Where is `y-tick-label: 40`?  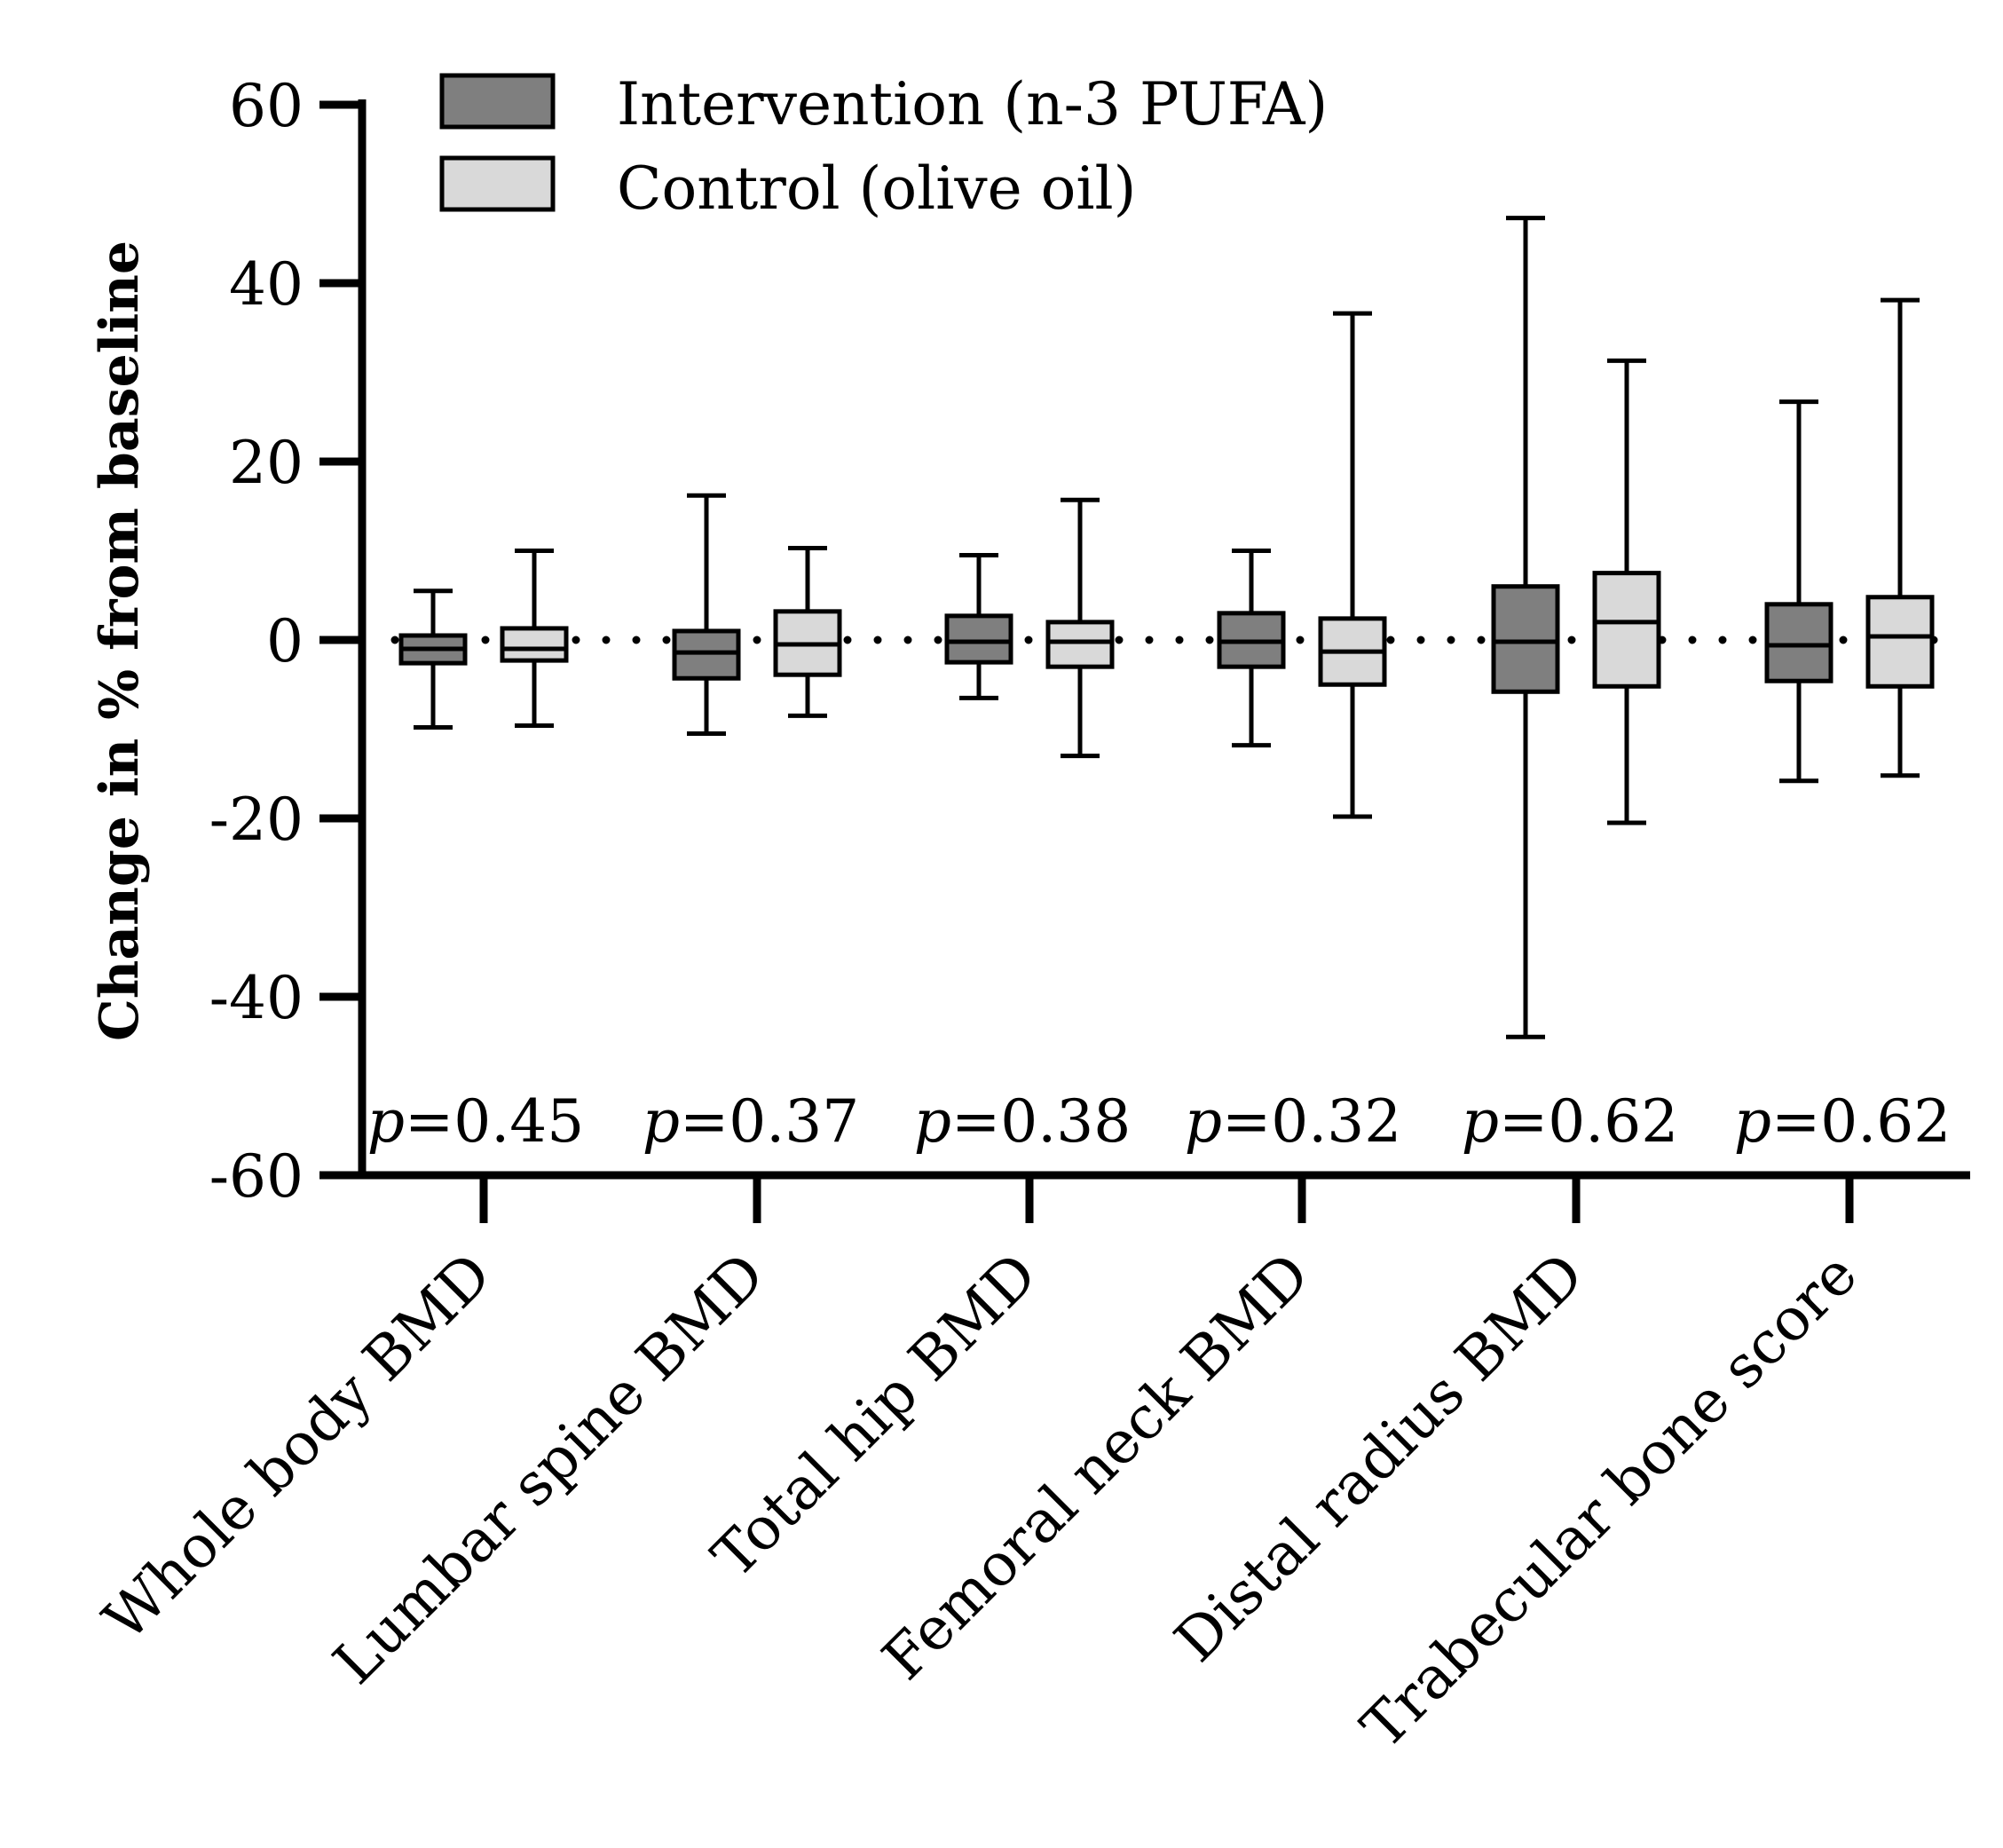 y-tick-label: 40 is located at coordinates (266, 284).